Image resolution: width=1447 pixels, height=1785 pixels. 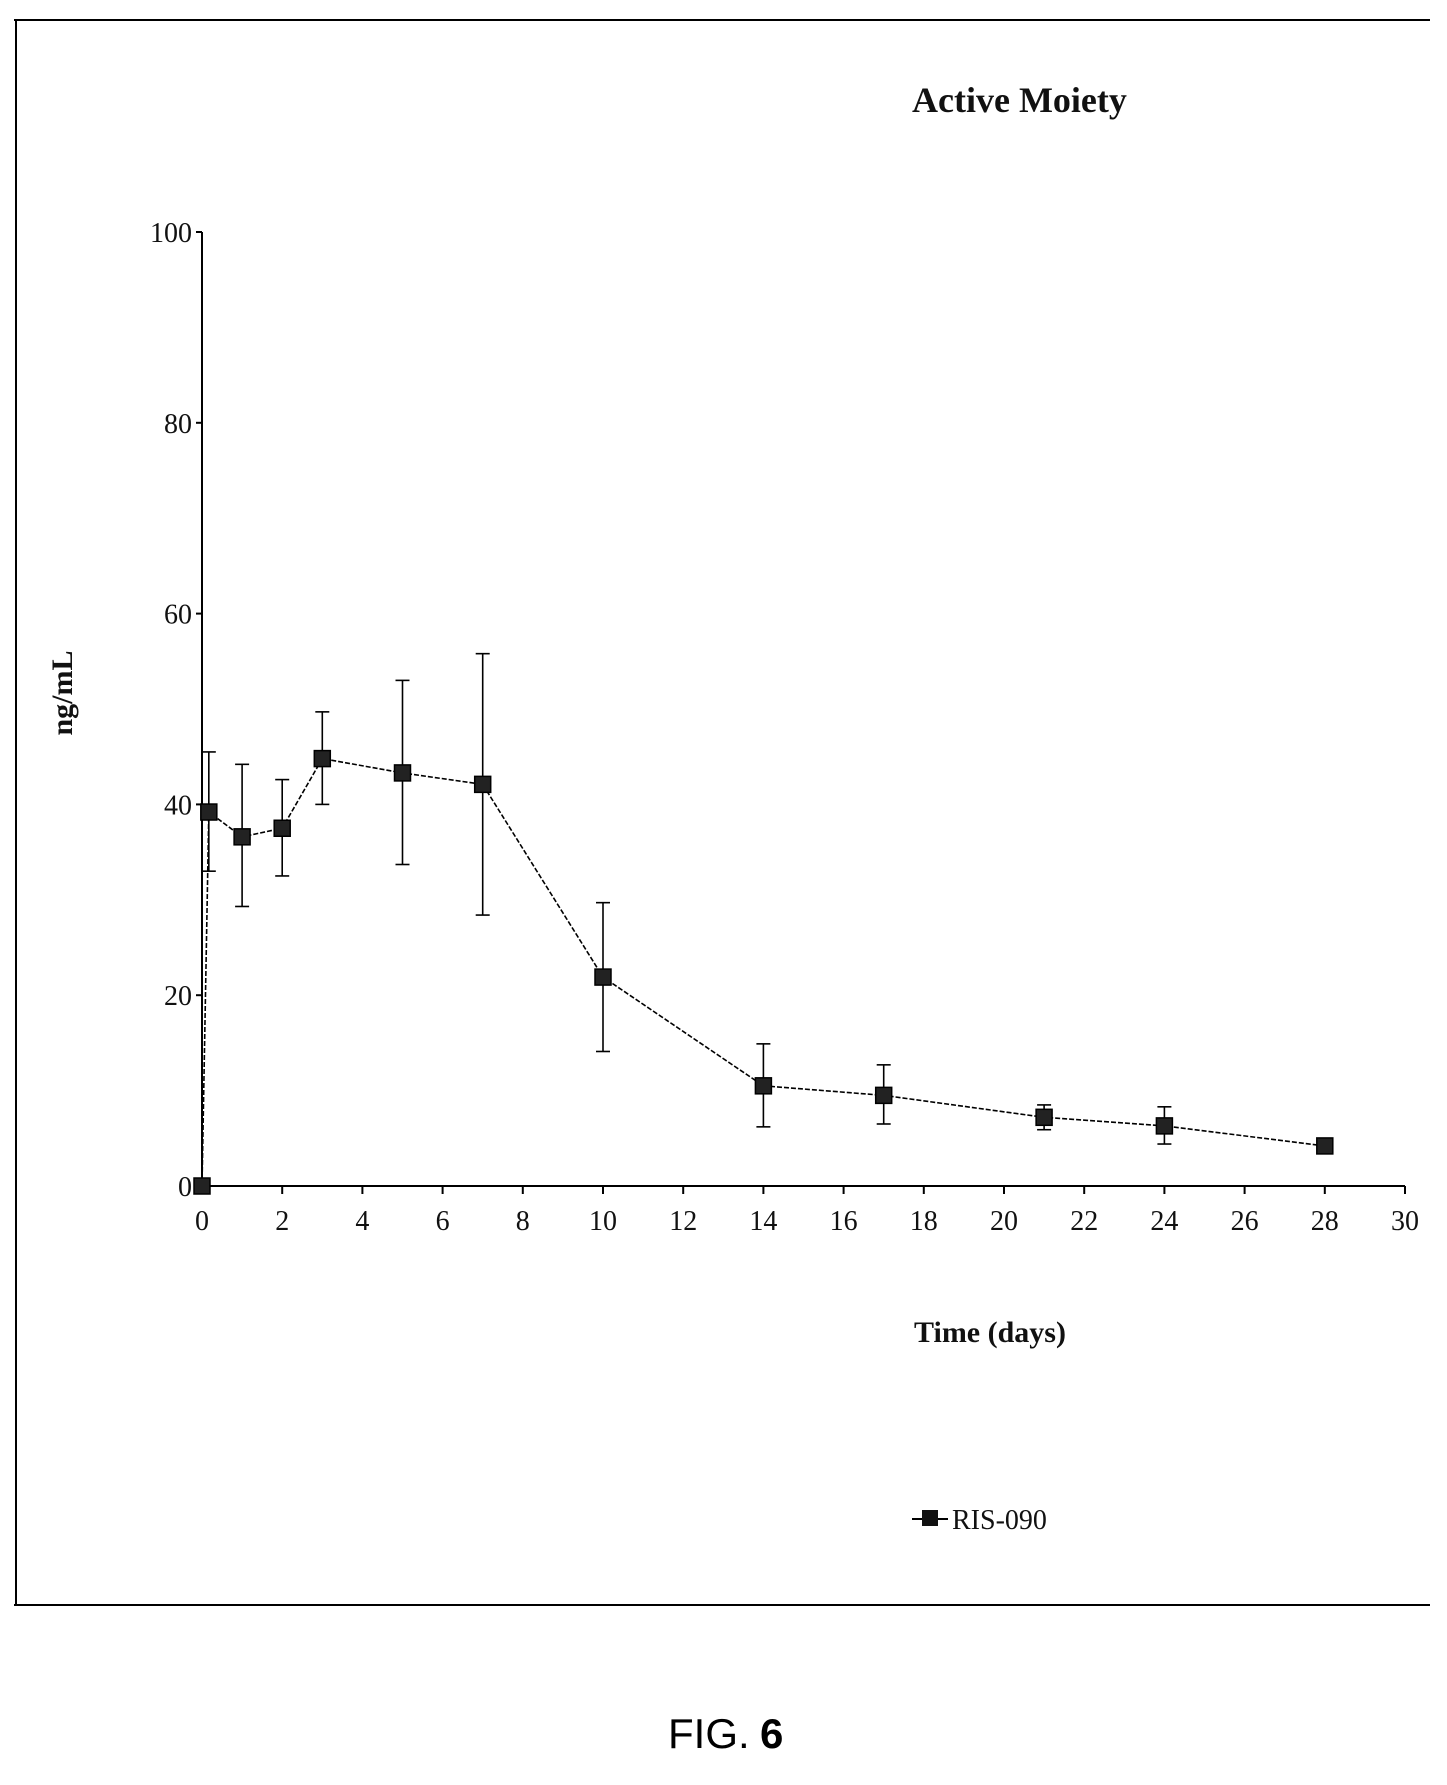 I want to click on figure-caption-prefix: FIG., so click(x=709, y=1733).